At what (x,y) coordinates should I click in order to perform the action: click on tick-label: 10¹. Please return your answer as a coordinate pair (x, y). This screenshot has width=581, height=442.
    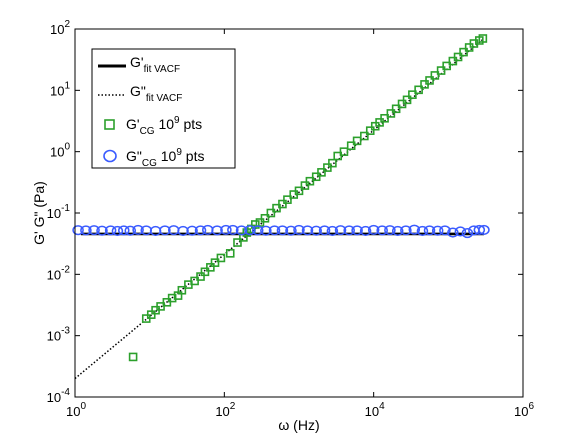
    Looking at the image, I should click on (60, 89).